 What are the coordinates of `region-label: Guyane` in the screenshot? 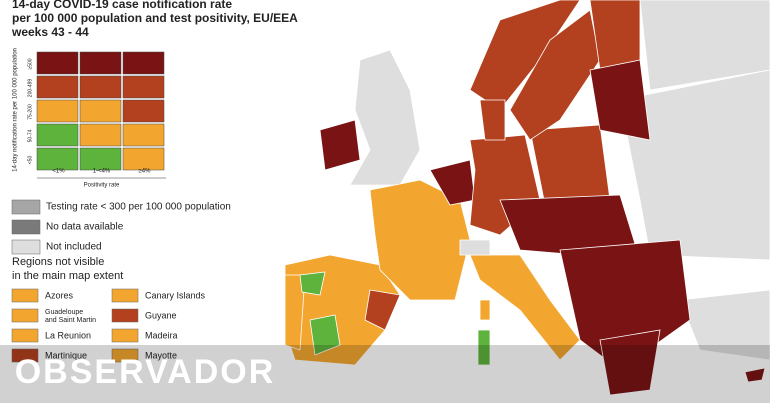 It's located at (161, 315).